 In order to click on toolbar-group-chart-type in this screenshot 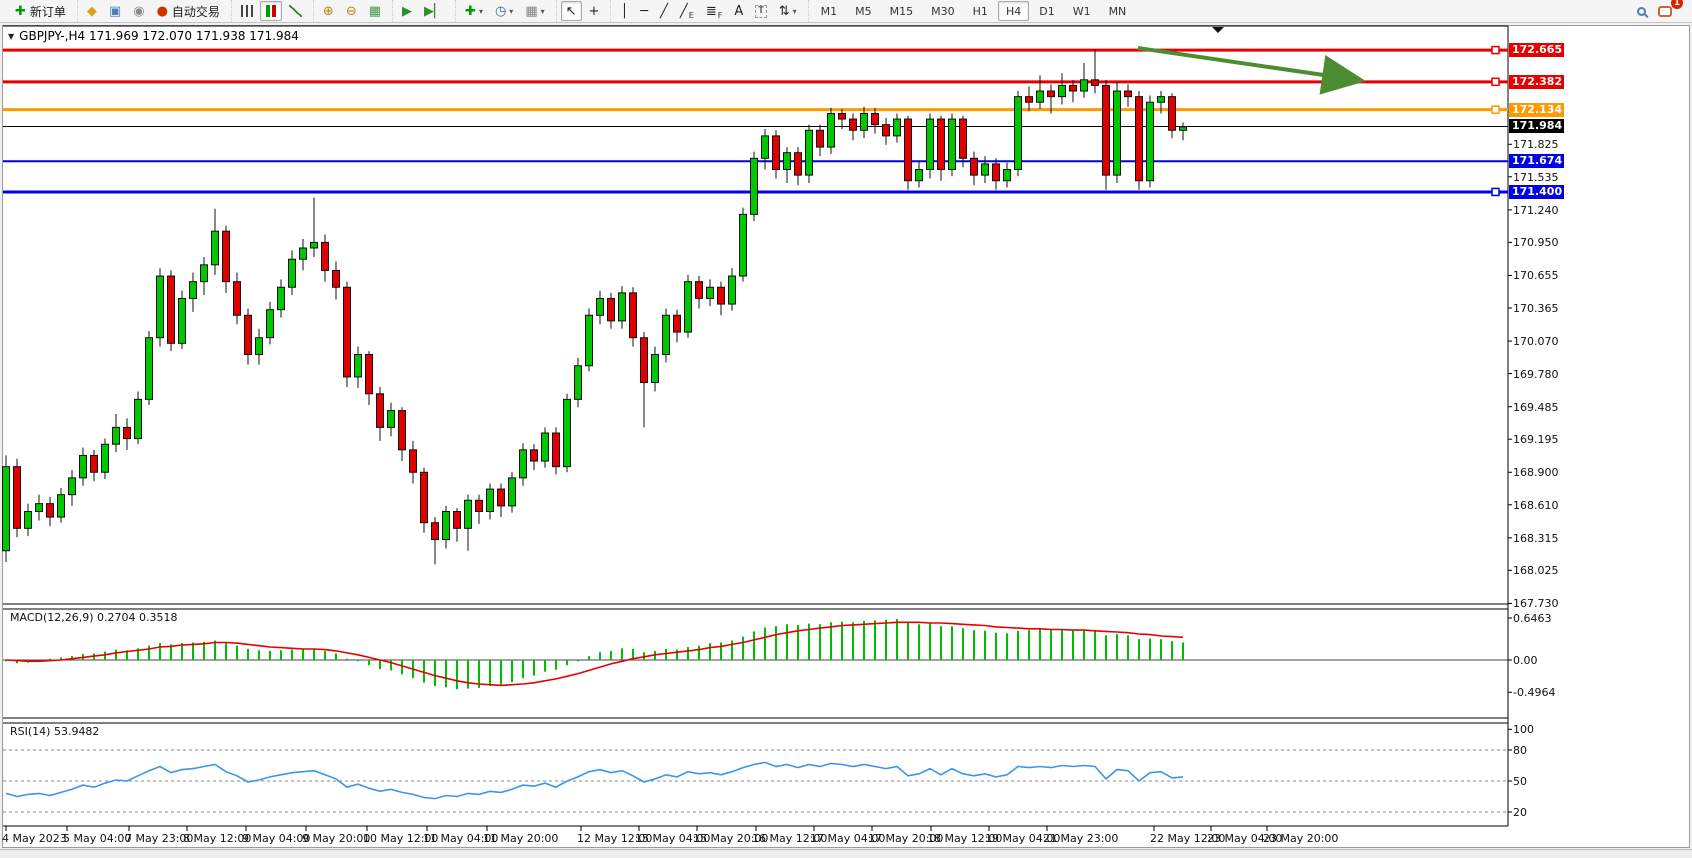, I will do `click(270, 11)`.